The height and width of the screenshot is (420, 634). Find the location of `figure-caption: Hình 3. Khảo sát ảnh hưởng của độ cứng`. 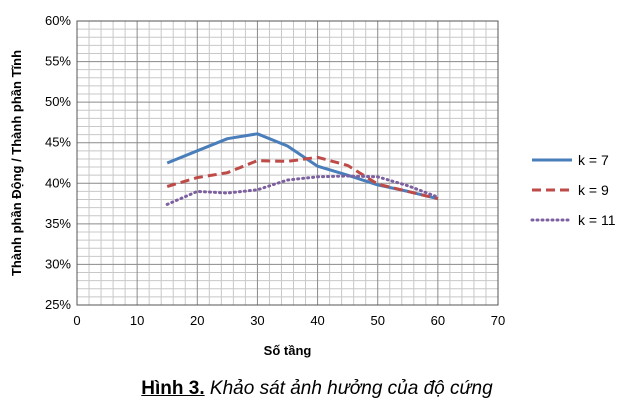

figure-caption: Hình 3. Khảo sát ảnh hưởng của độ cứng is located at coordinates (317, 389).